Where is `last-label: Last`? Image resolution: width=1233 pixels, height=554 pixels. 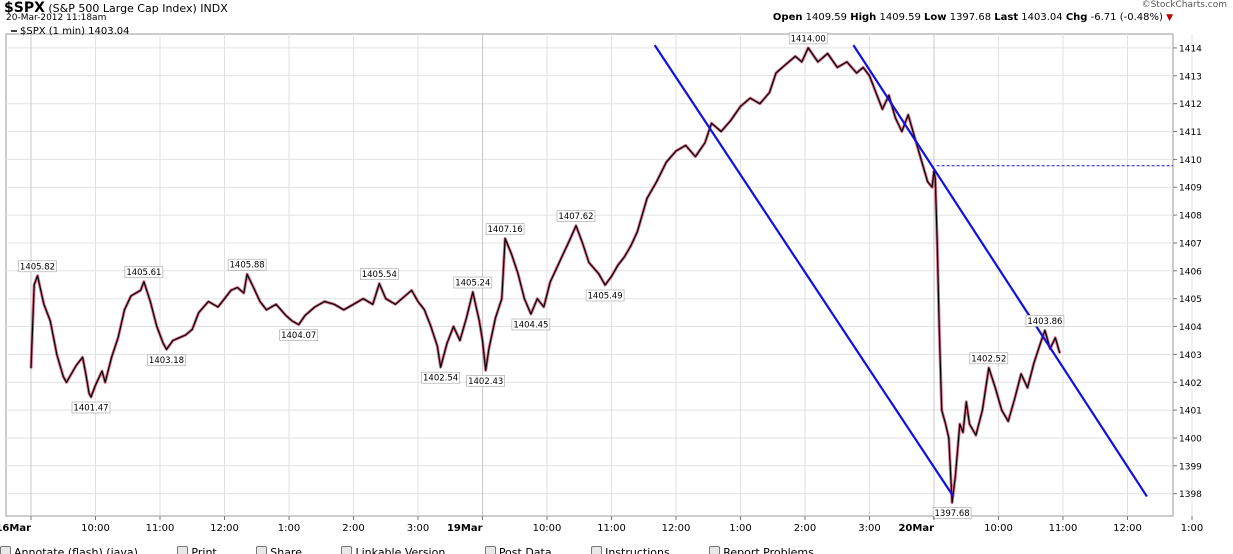
last-label: Last is located at coordinates (1006, 17).